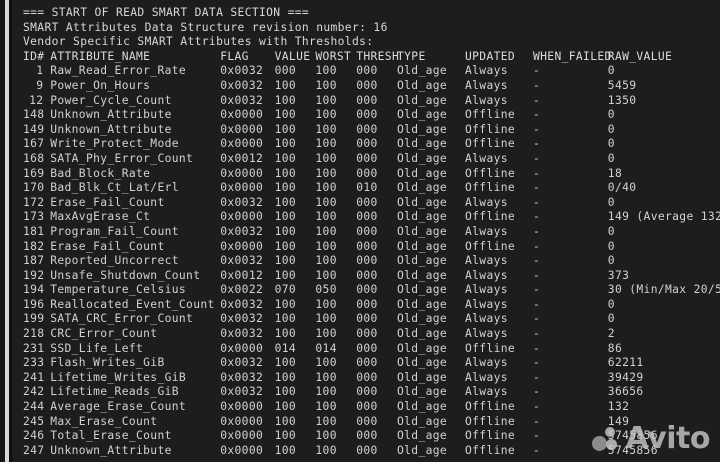 Image resolution: width=720 pixels, height=462 pixels. What do you see at coordinates (111, 129) in the screenshot?
I see `row-cell-attribute-name: Unknown_Attribute` at bounding box center [111, 129].